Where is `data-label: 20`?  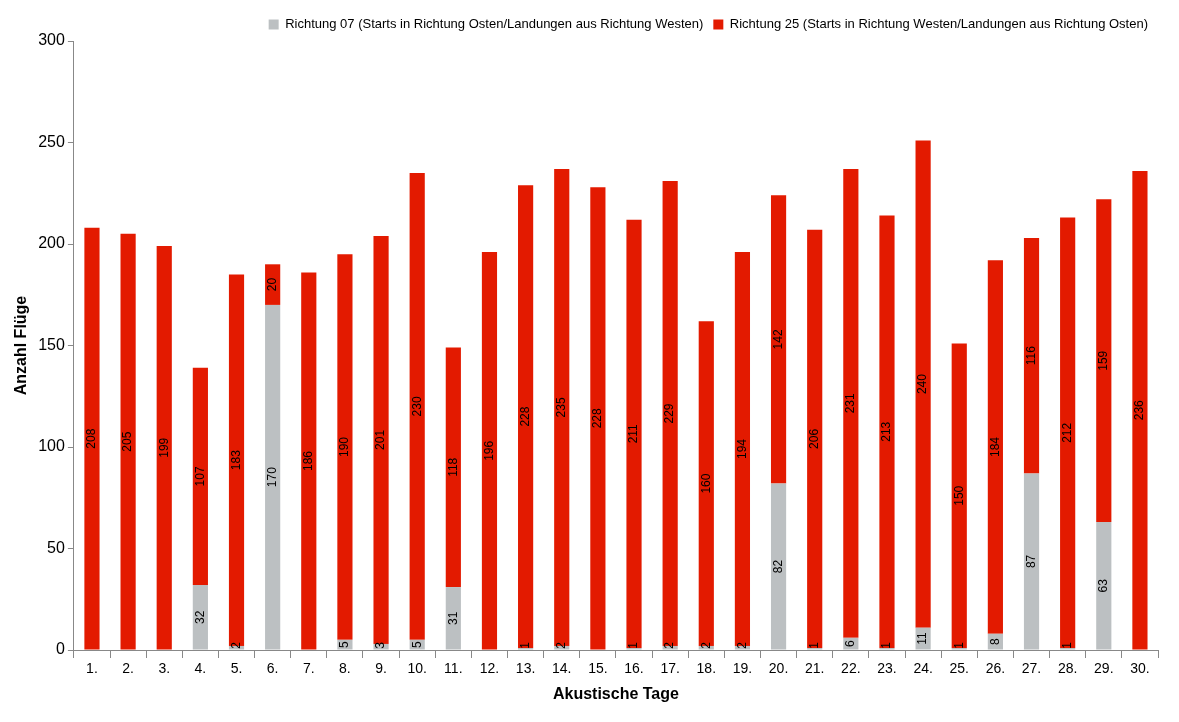 data-label: 20 is located at coordinates (271, 284).